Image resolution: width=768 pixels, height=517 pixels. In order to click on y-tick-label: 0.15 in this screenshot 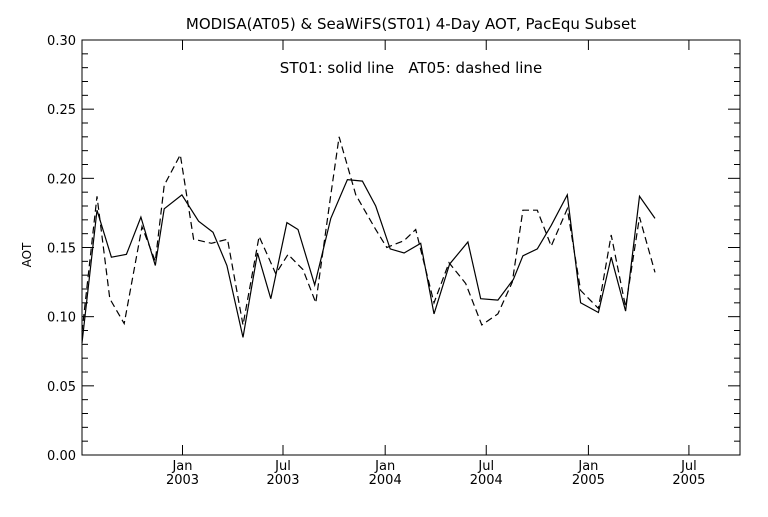, I will do `click(61, 249)`.